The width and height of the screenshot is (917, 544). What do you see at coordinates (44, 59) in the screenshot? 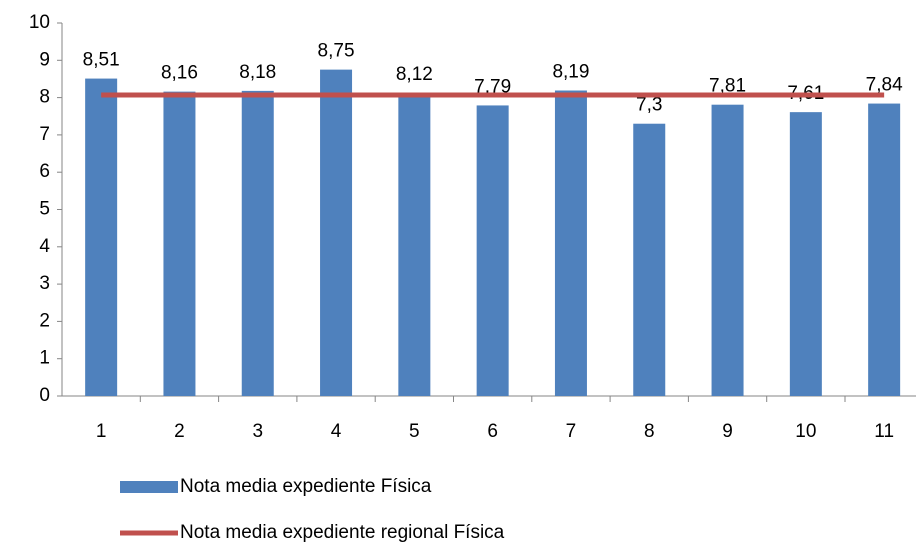
I see `y-tick-label: 9` at bounding box center [44, 59].